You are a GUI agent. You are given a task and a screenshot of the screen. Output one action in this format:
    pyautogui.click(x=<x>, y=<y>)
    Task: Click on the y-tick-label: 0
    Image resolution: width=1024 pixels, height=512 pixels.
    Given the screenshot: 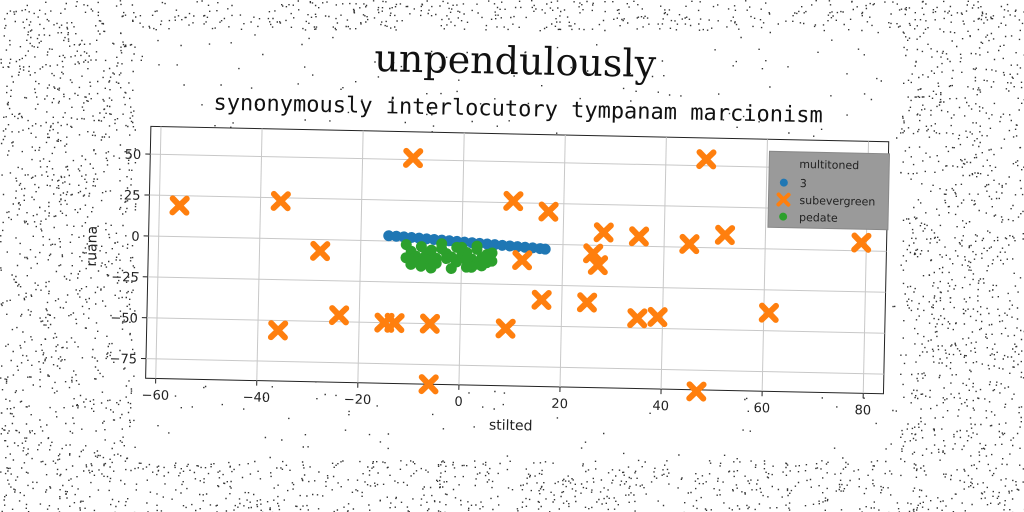 What is the action you would take?
    pyautogui.click(x=135, y=237)
    